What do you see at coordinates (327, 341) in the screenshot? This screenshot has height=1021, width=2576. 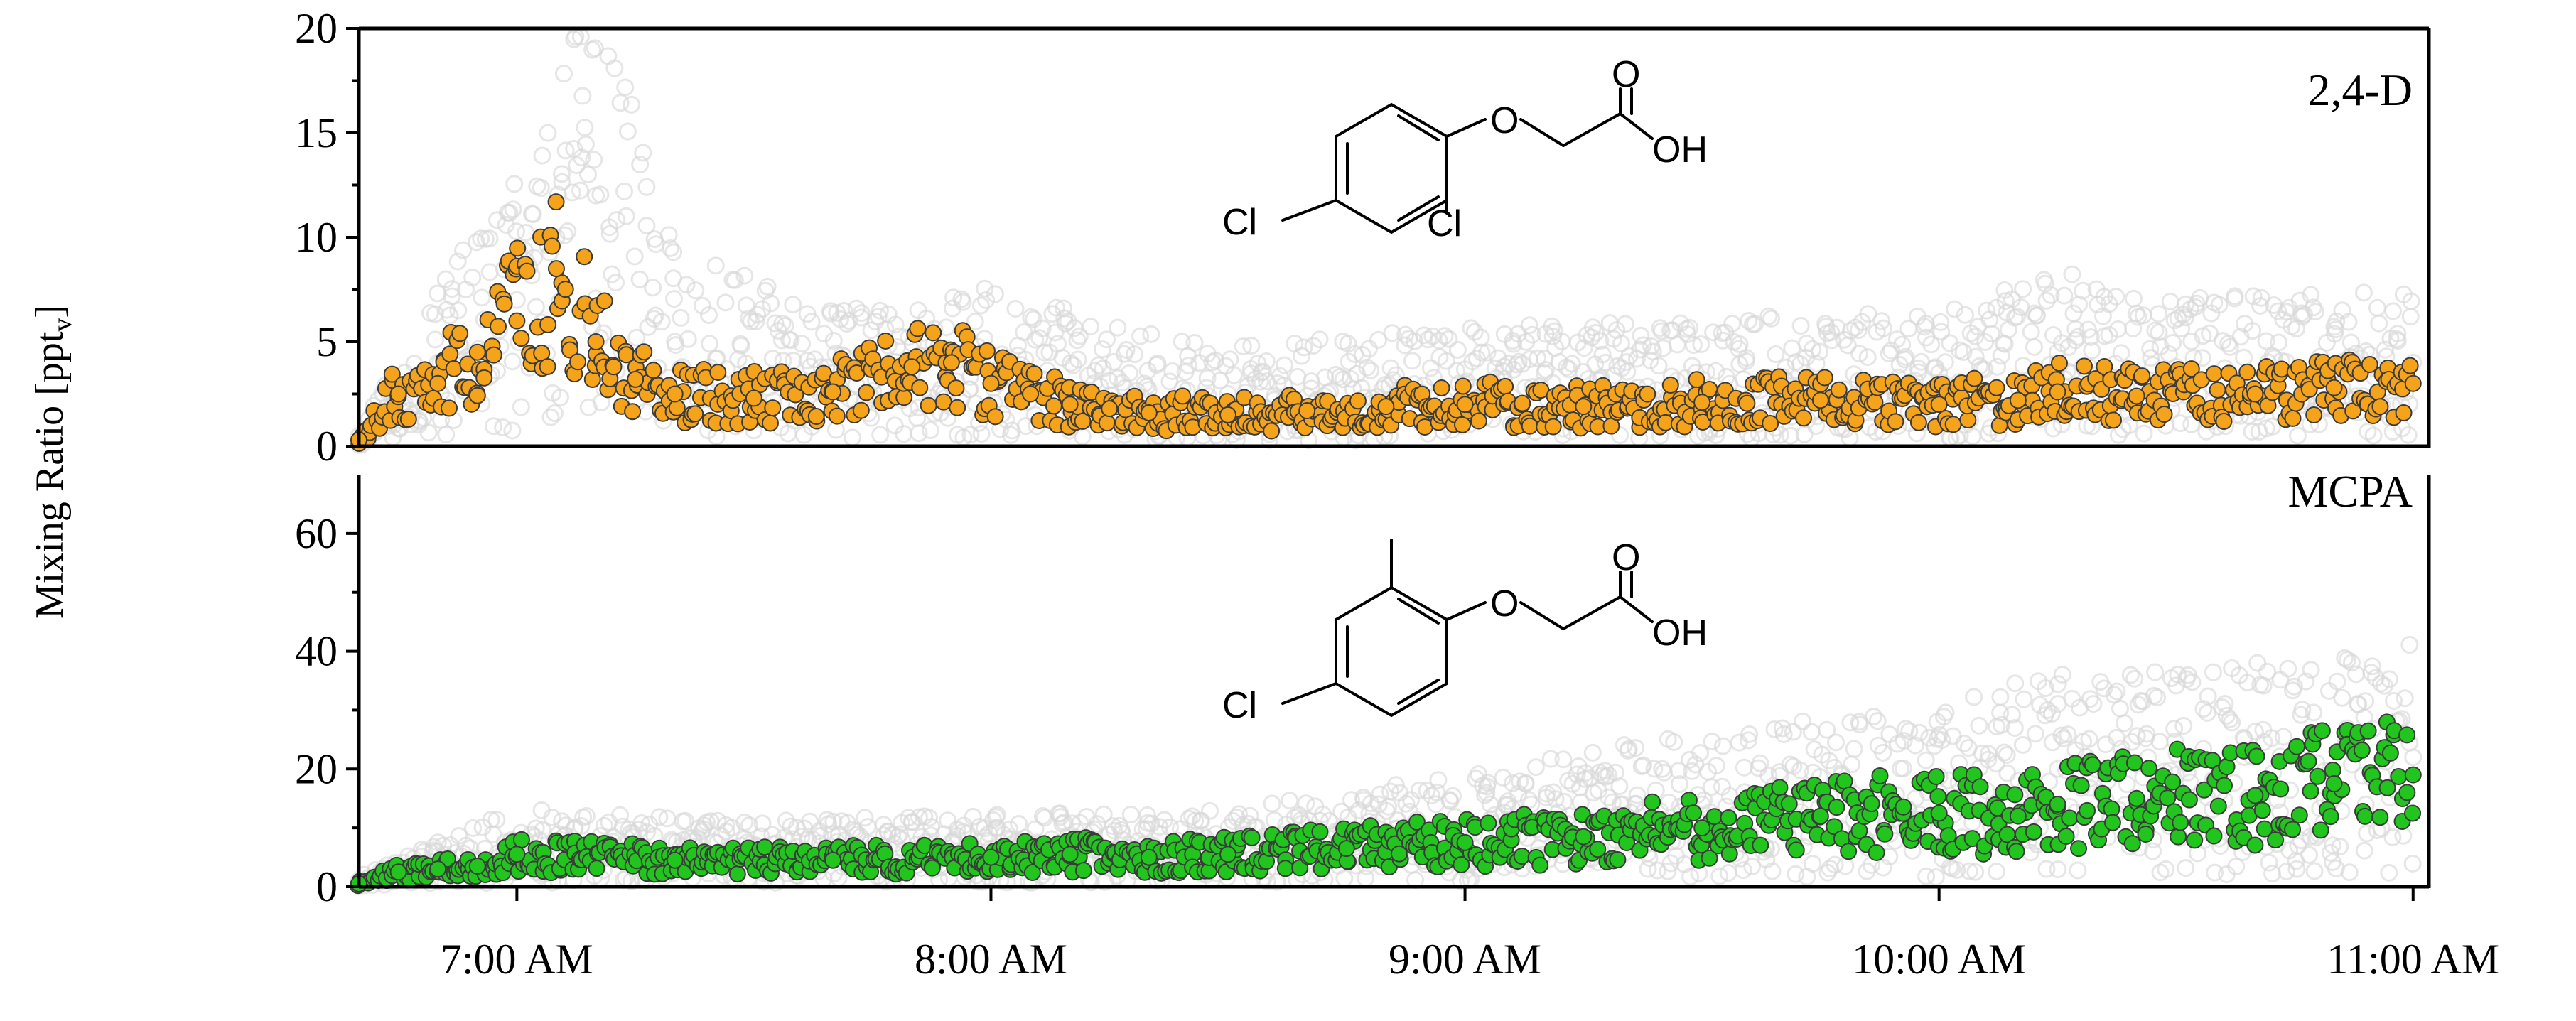 I see `y-tick-label: 5` at bounding box center [327, 341].